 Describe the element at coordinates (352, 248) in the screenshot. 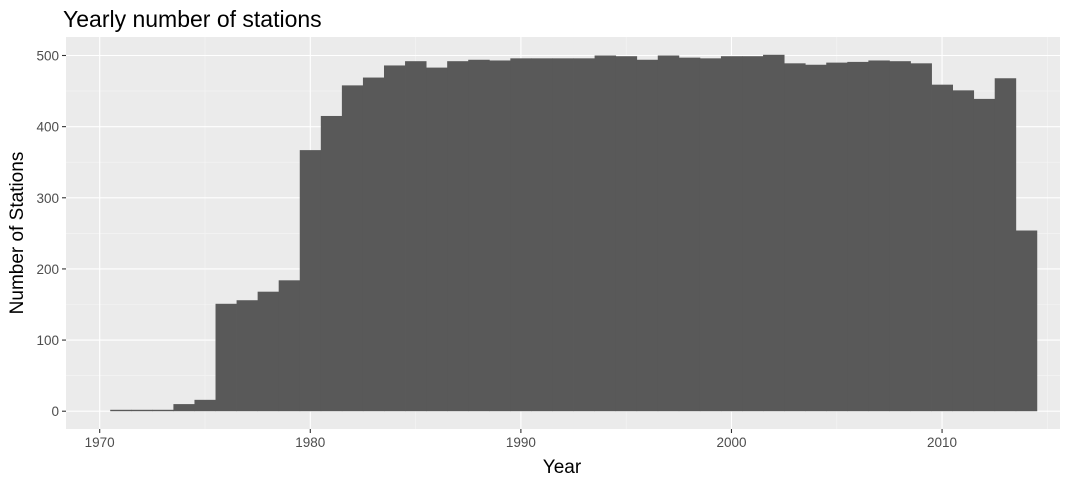

I see `bar-1982` at that location.